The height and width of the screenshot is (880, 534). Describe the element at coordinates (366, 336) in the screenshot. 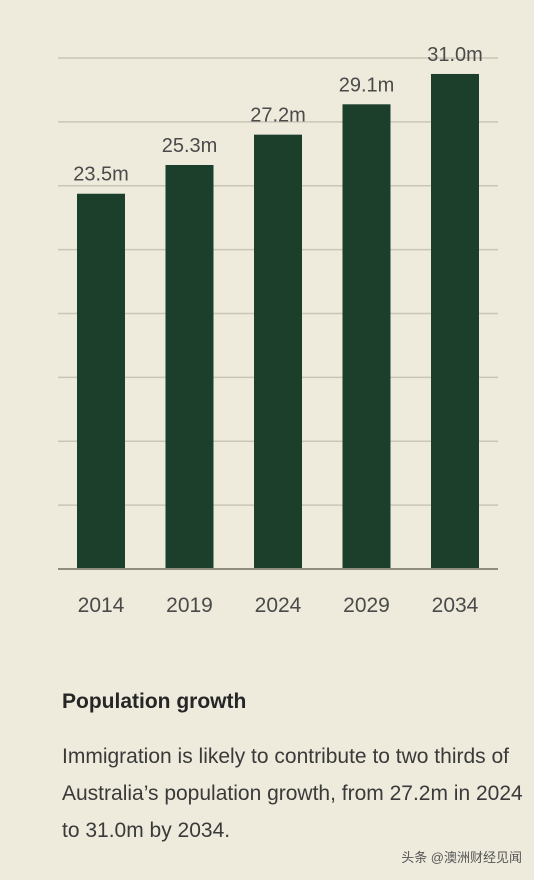

I see `bar-2029` at that location.